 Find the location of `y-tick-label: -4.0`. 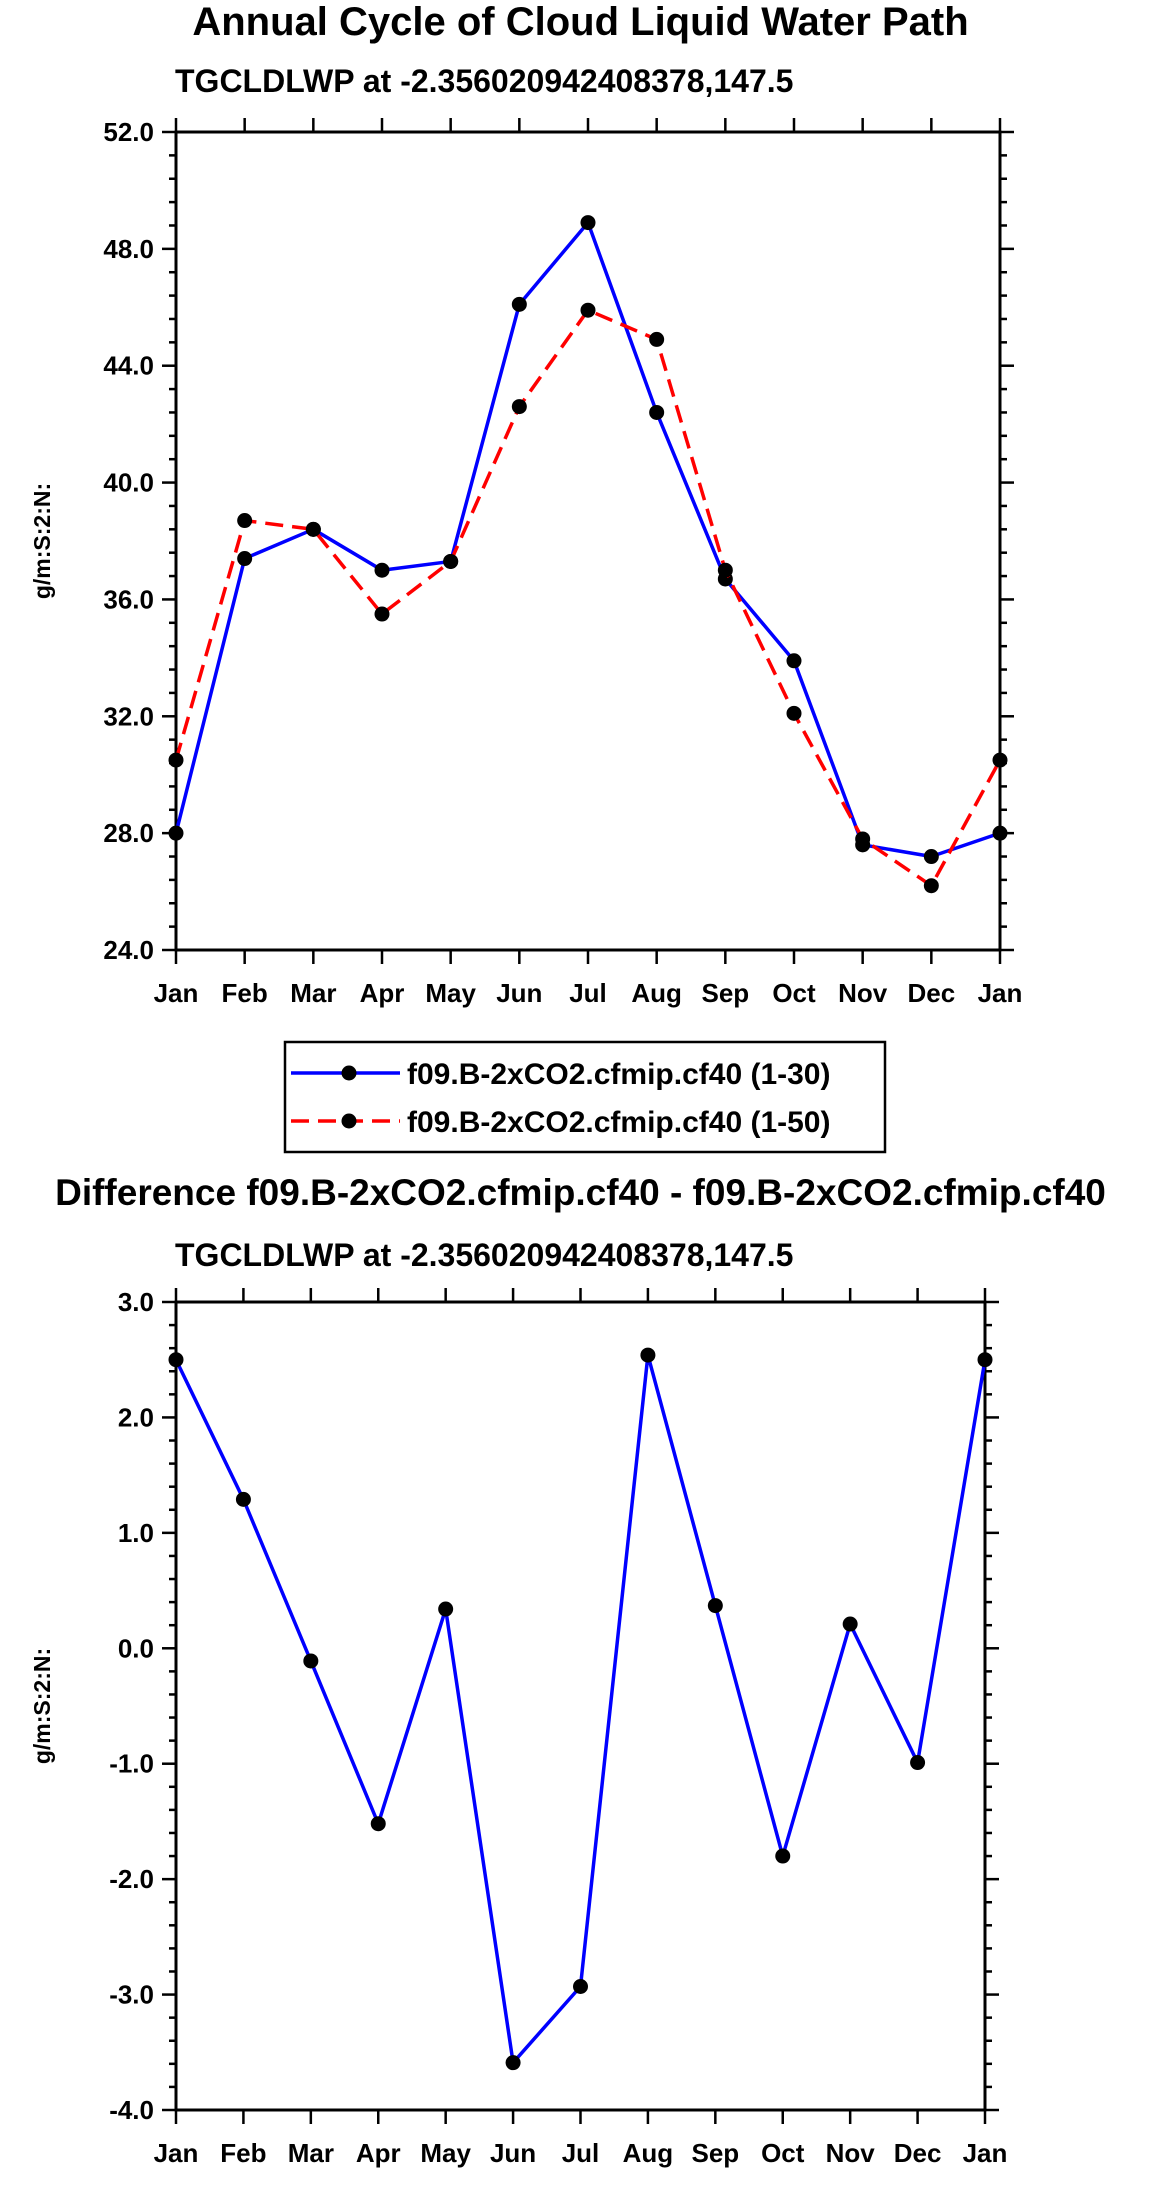

y-tick-label: -4.0 is located at coordinates (131, 2110).